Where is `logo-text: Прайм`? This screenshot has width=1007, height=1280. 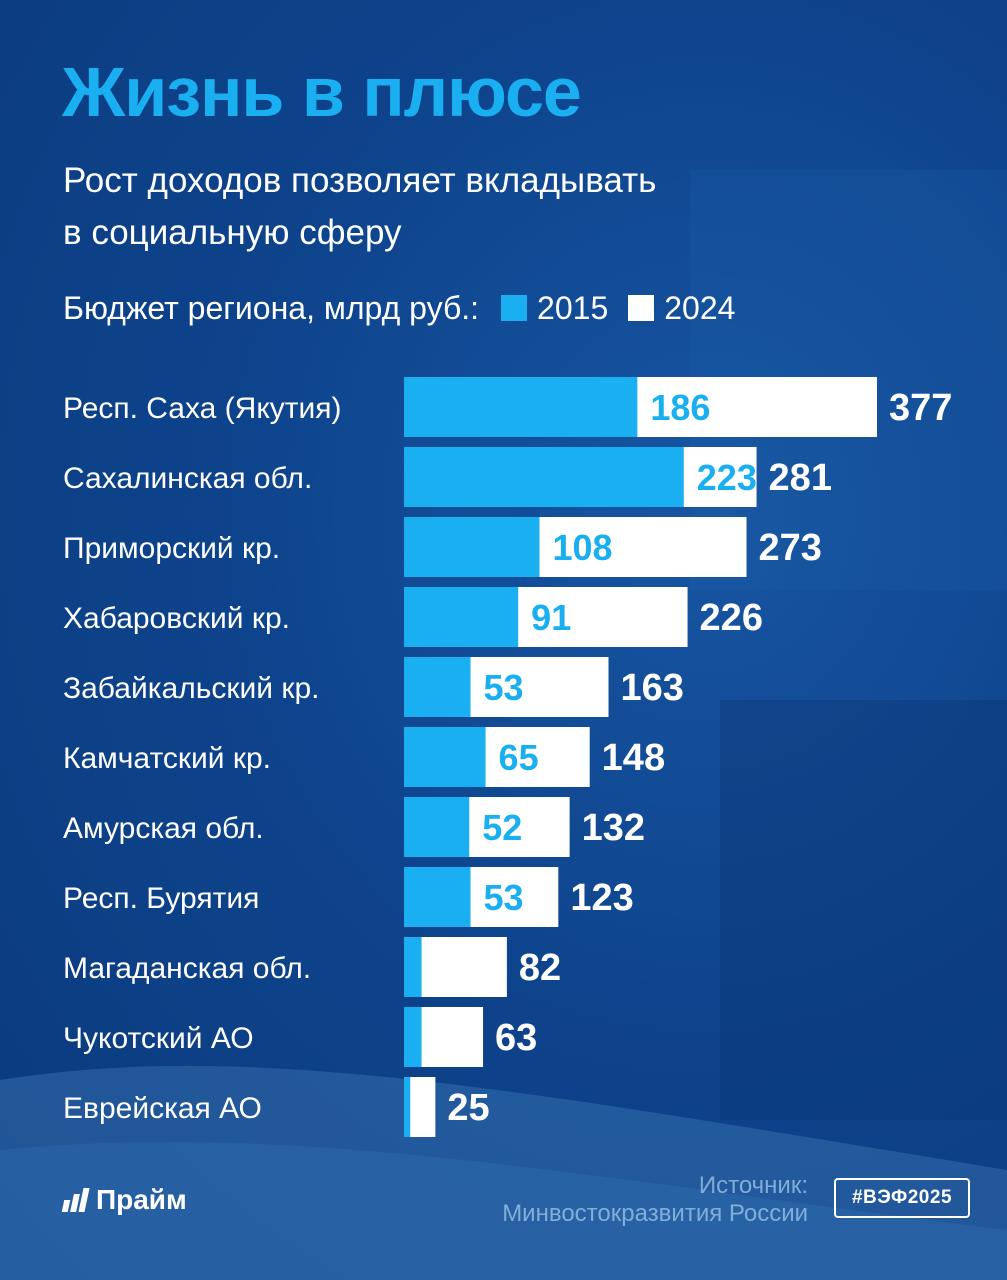 logo-text: Прайм is located at coordinates (141, 1199).